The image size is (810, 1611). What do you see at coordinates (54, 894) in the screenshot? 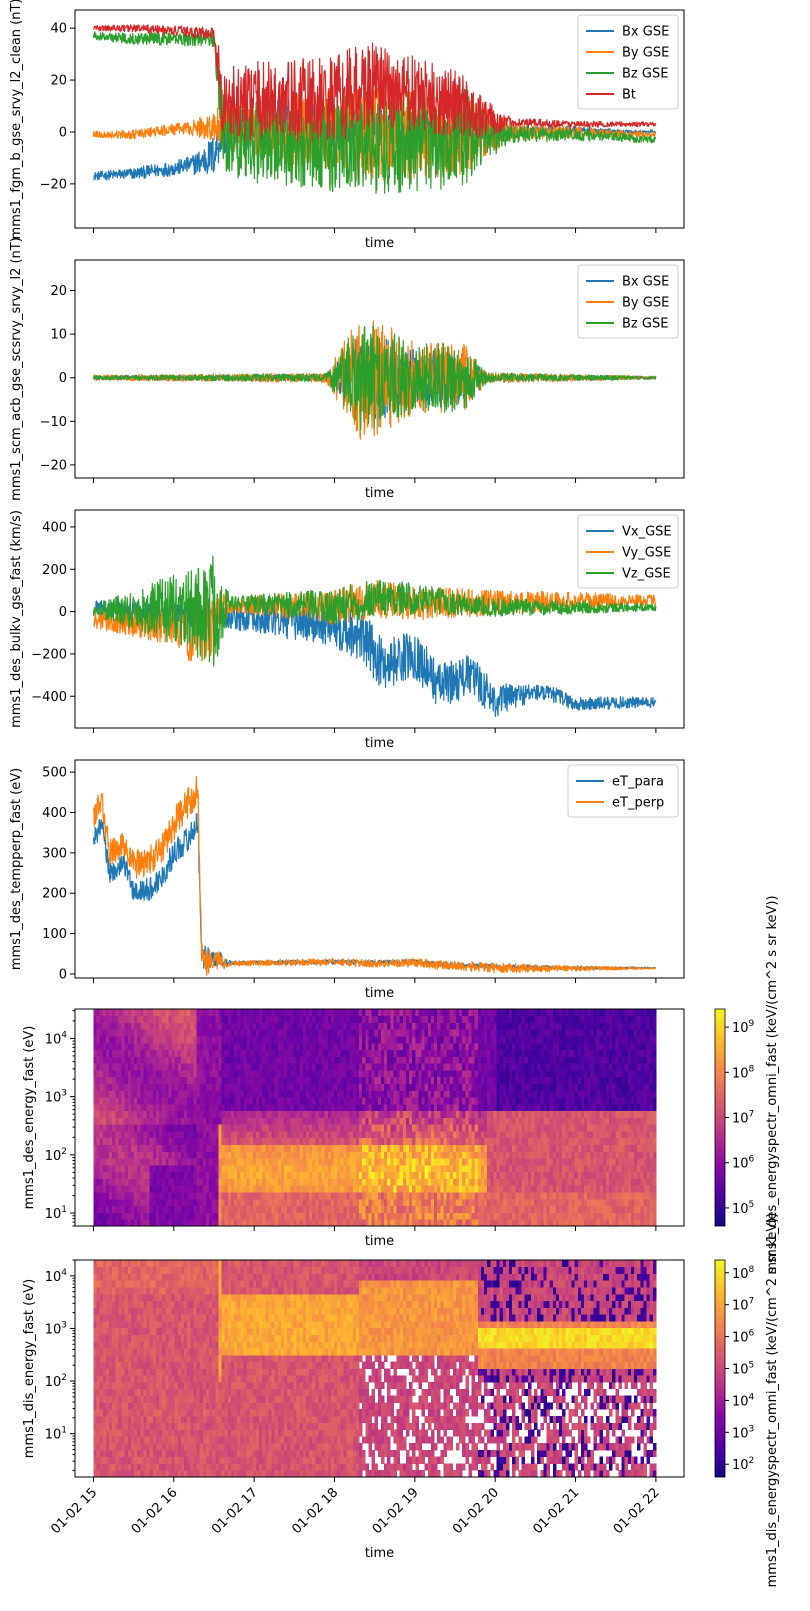
I see `y-tick-label: 200` at bounding box center [54, 894].